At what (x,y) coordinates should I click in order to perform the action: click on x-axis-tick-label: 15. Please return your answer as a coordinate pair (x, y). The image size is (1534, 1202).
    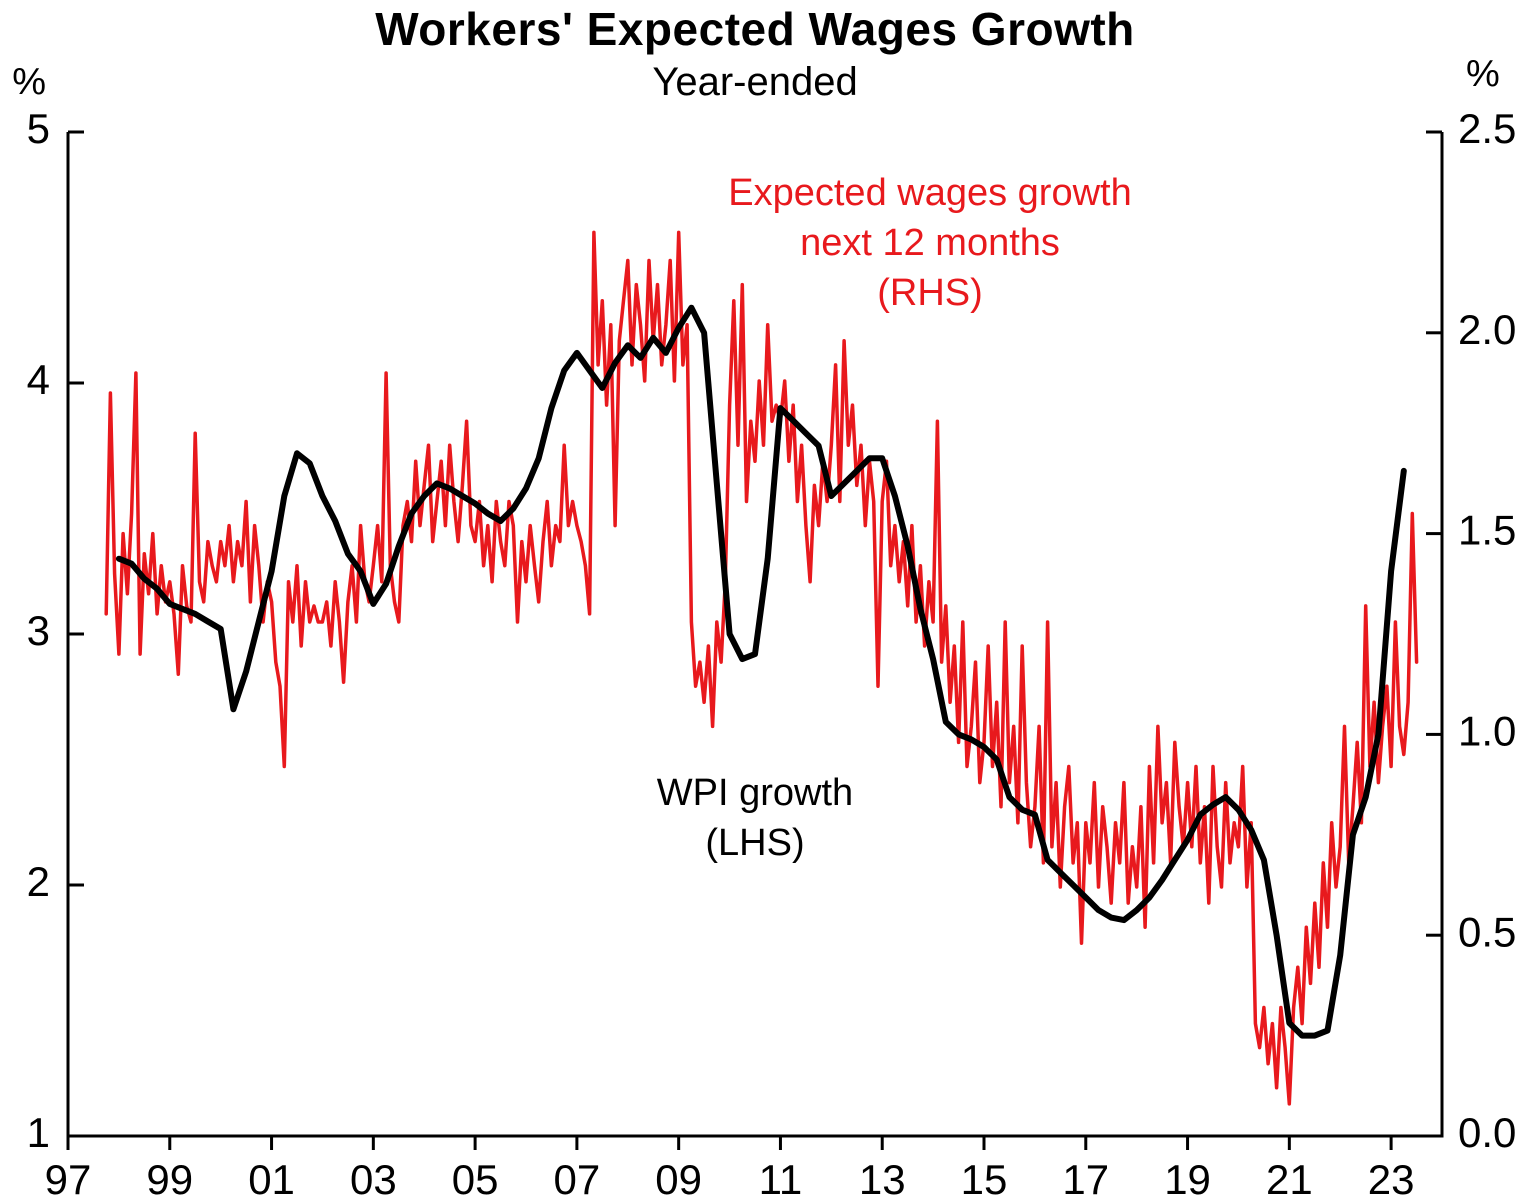
    Looking at the image, I should click on (984, 1179).